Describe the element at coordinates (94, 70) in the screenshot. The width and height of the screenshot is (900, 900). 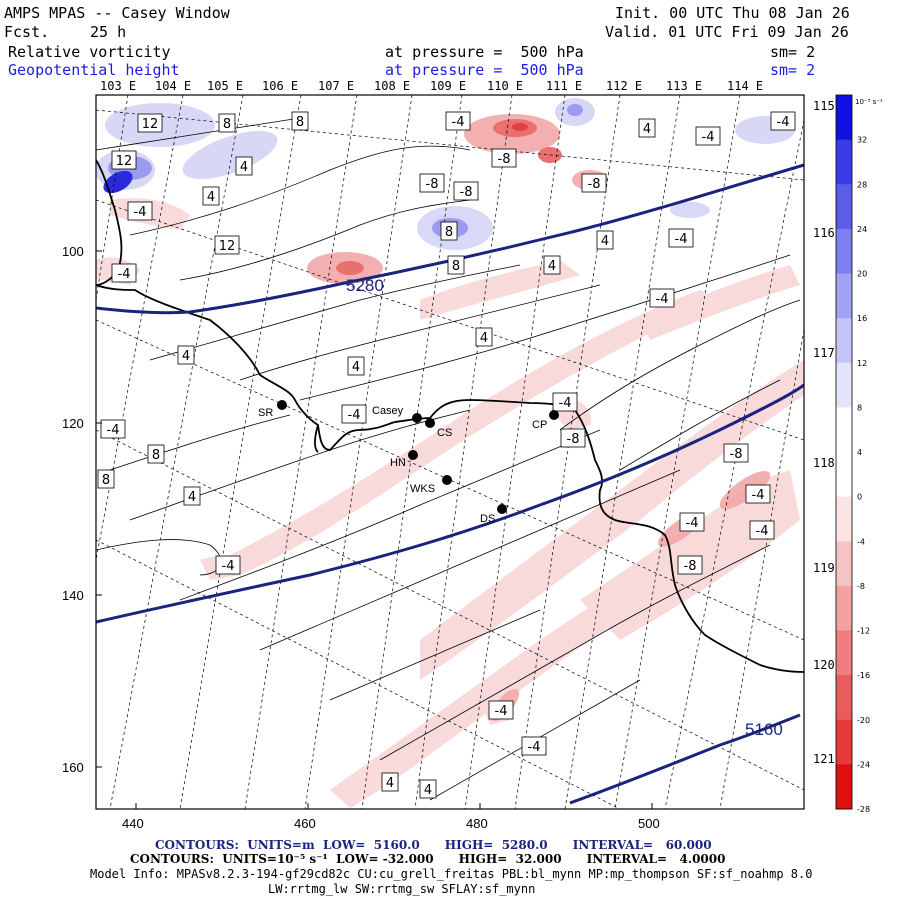
I see `field2-name: Geopotential height` at that location.